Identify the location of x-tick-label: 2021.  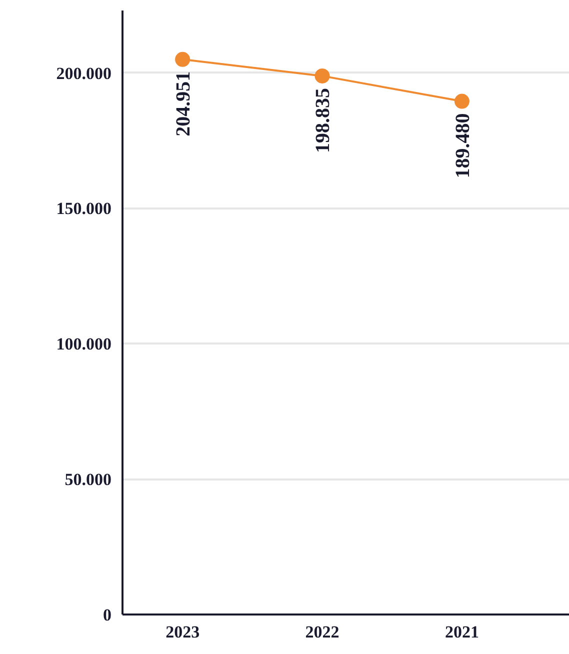
(461, 632).